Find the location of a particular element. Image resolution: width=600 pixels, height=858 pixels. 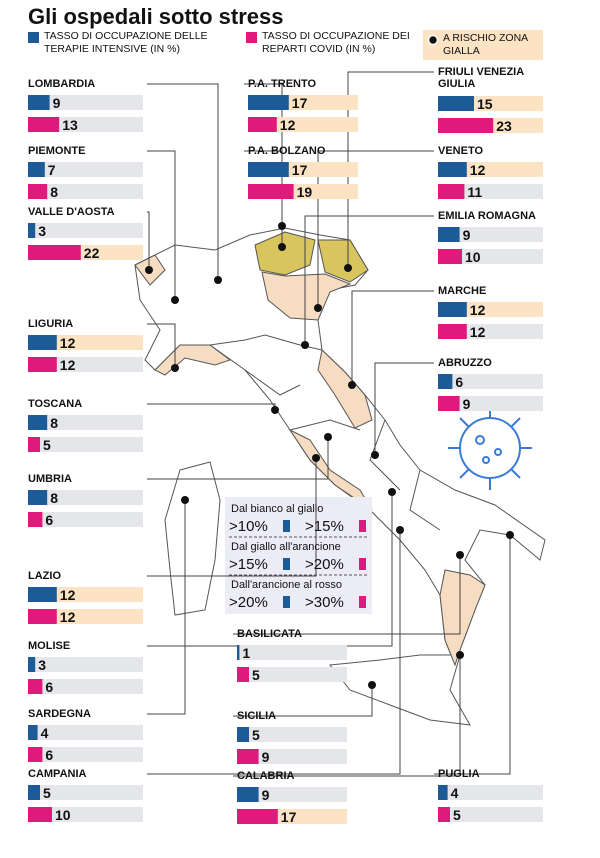

region-label: PUGLIA is located at coordinates (459, 774).